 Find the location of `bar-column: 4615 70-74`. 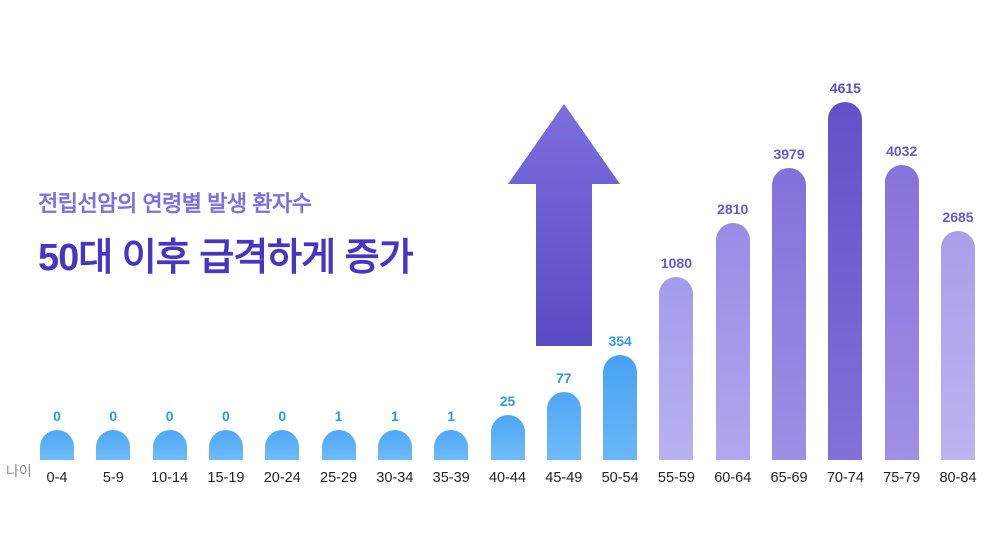

bar-column: 4615 70-74 is located at coordinates (845, 283).